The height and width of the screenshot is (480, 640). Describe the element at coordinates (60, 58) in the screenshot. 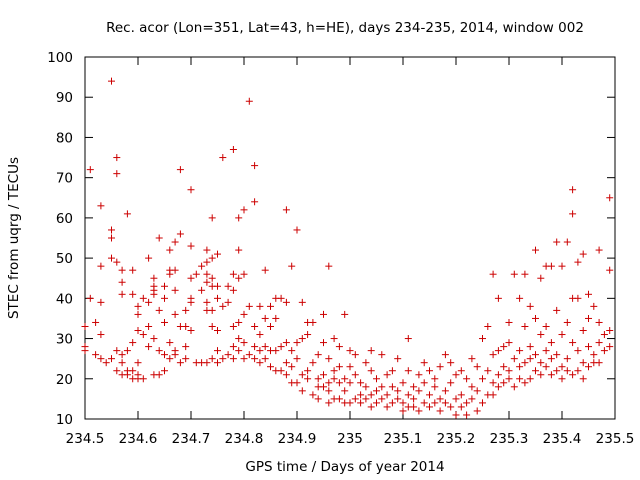

I see `y-tick-label: 100` at that location.